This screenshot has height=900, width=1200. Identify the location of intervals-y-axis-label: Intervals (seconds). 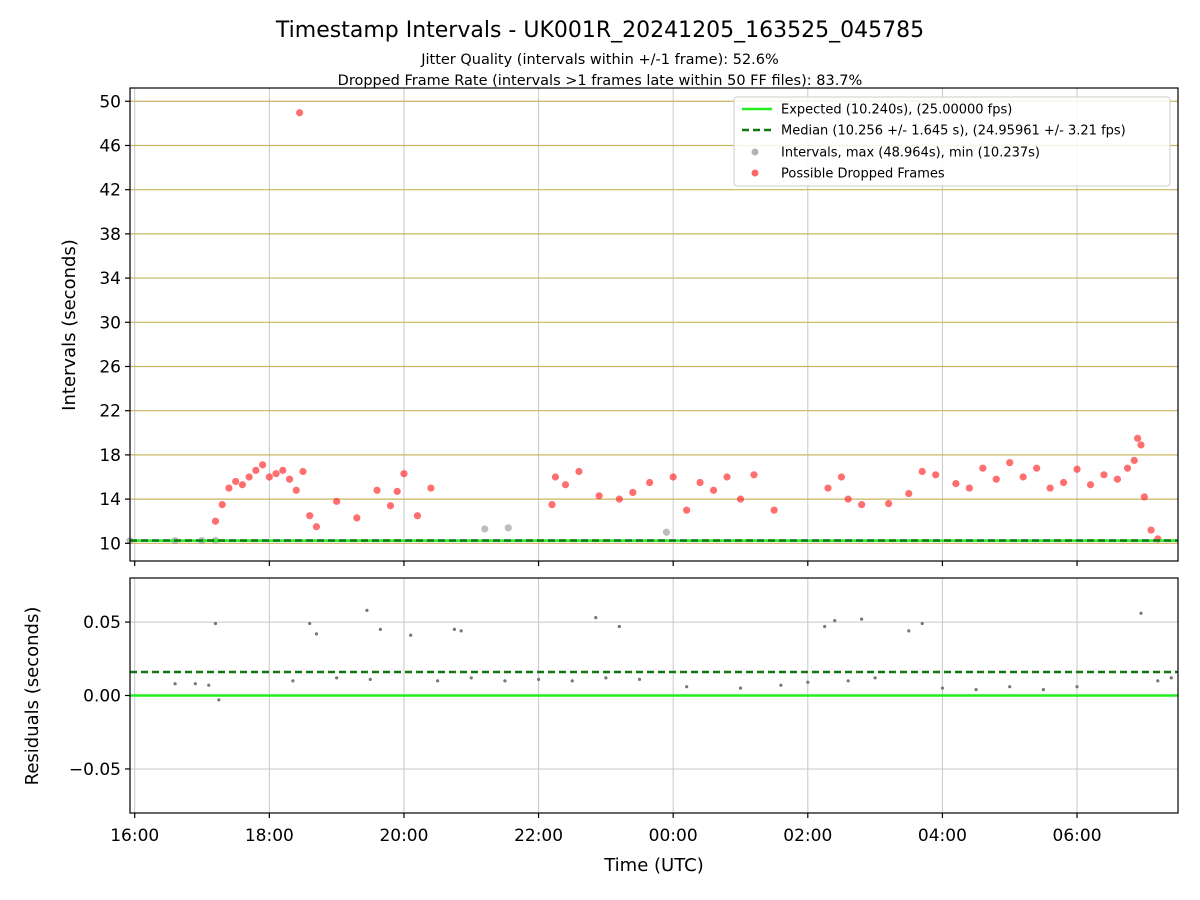
(69, 325).